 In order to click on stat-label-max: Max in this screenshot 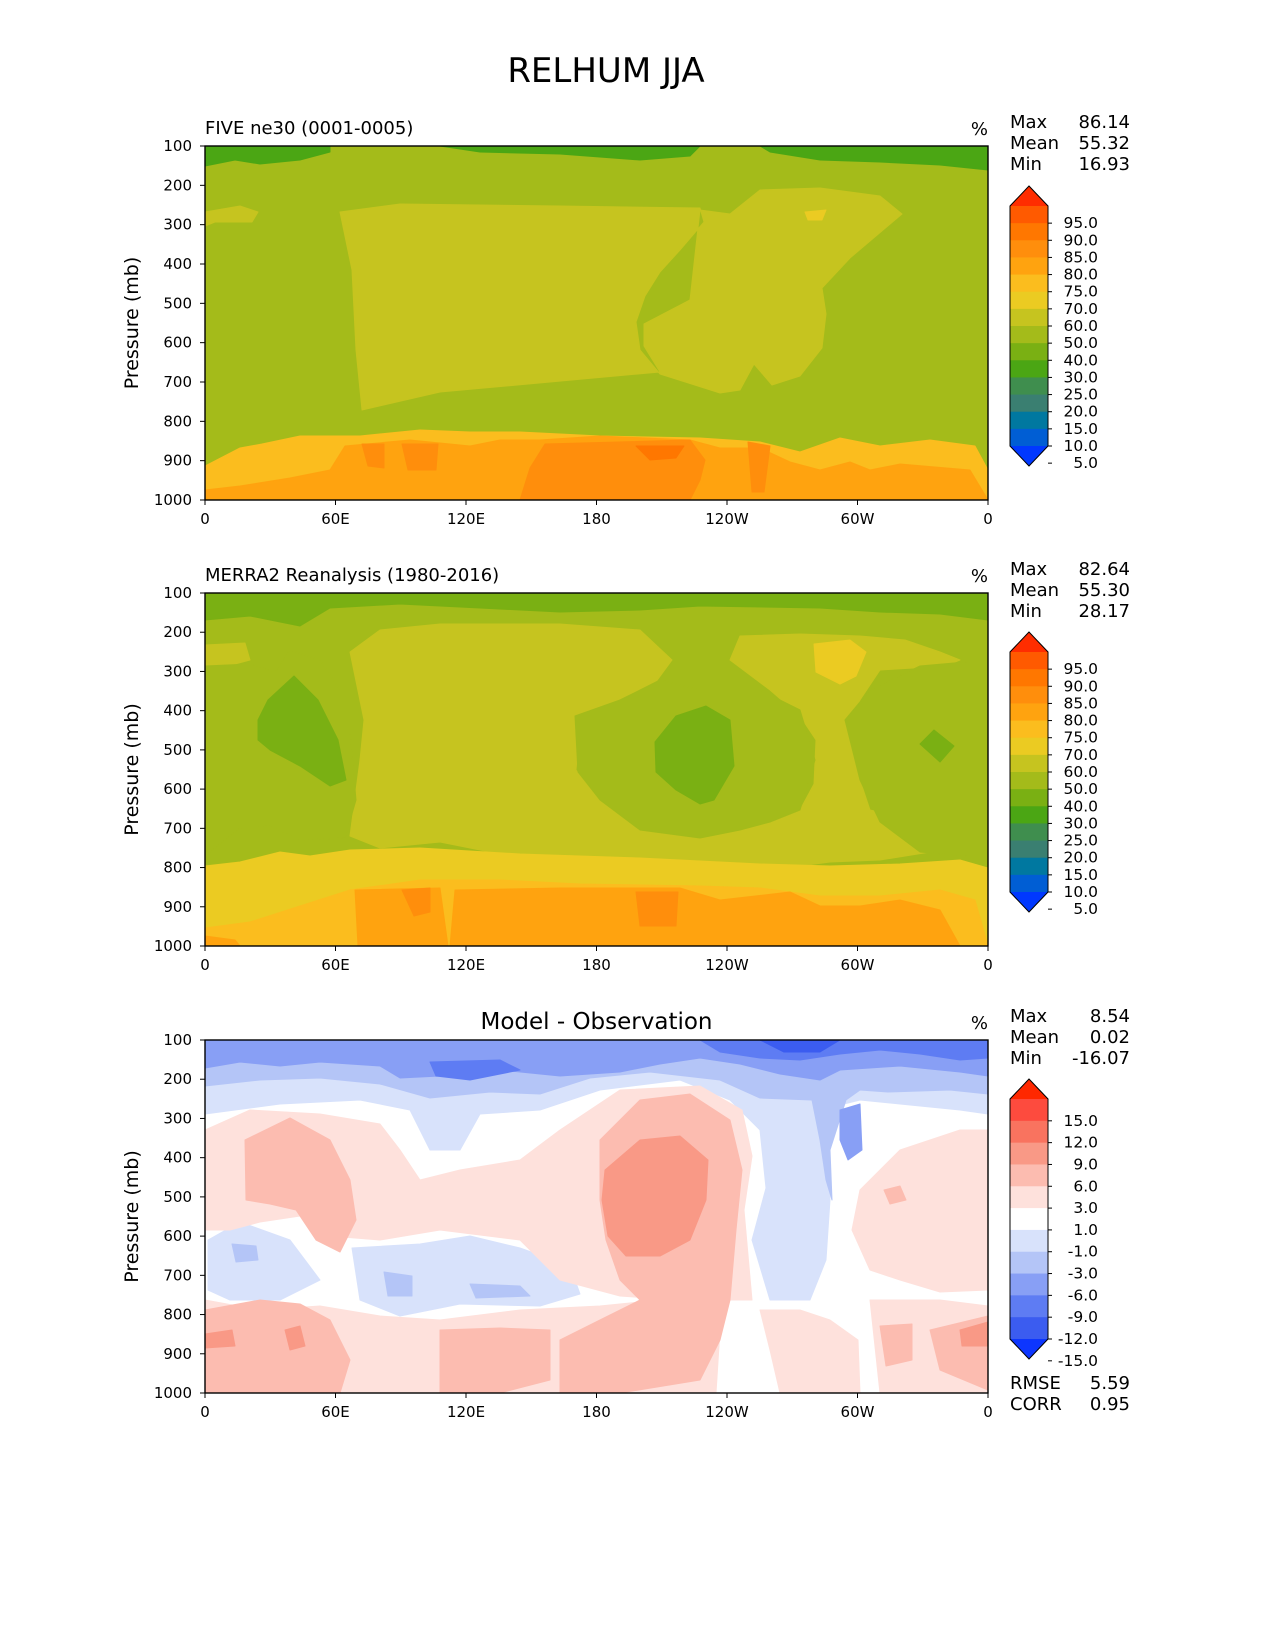, I will do `click(1029, 569)`.